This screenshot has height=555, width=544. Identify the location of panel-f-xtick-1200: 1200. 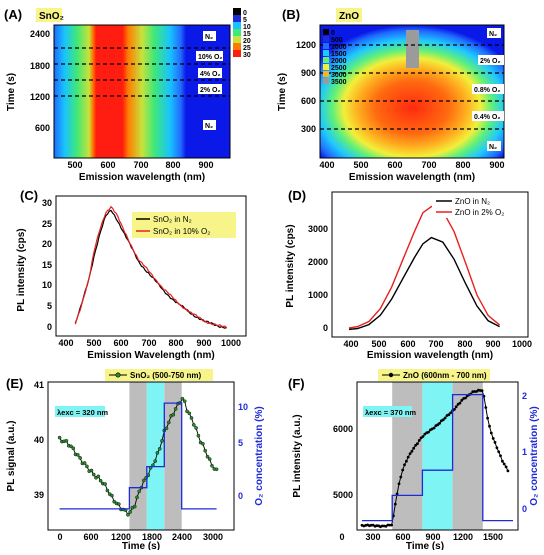
(463, 537).